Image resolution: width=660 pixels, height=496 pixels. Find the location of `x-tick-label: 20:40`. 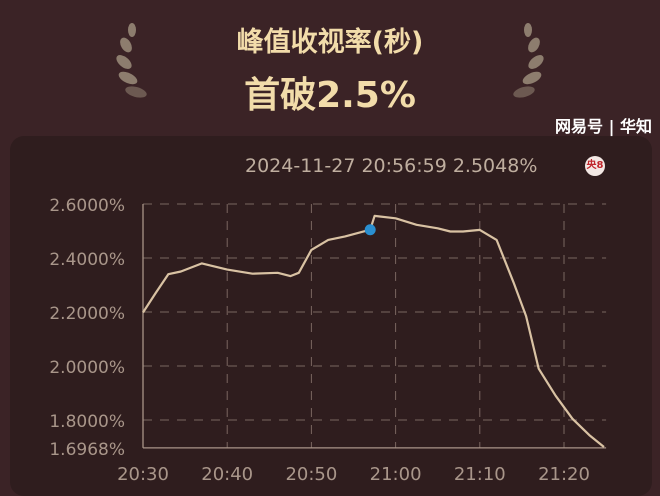

x-tick-label: 20:40 is located at coordinates (227, 474).